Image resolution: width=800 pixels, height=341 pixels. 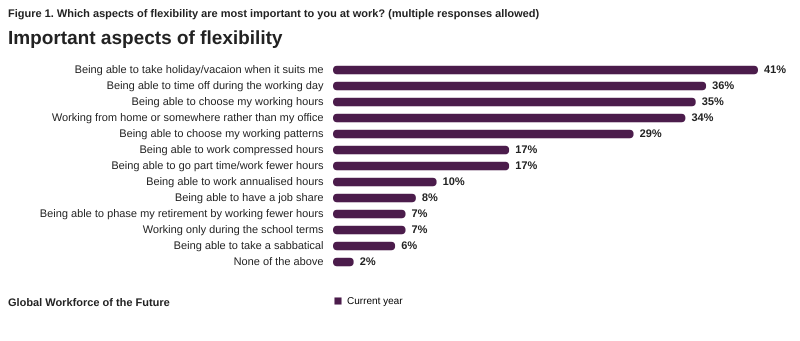 What do you see at coordinates (368, 262) in the screenshot?
I see `data-label: 2%` at bounding box center [368, 262].